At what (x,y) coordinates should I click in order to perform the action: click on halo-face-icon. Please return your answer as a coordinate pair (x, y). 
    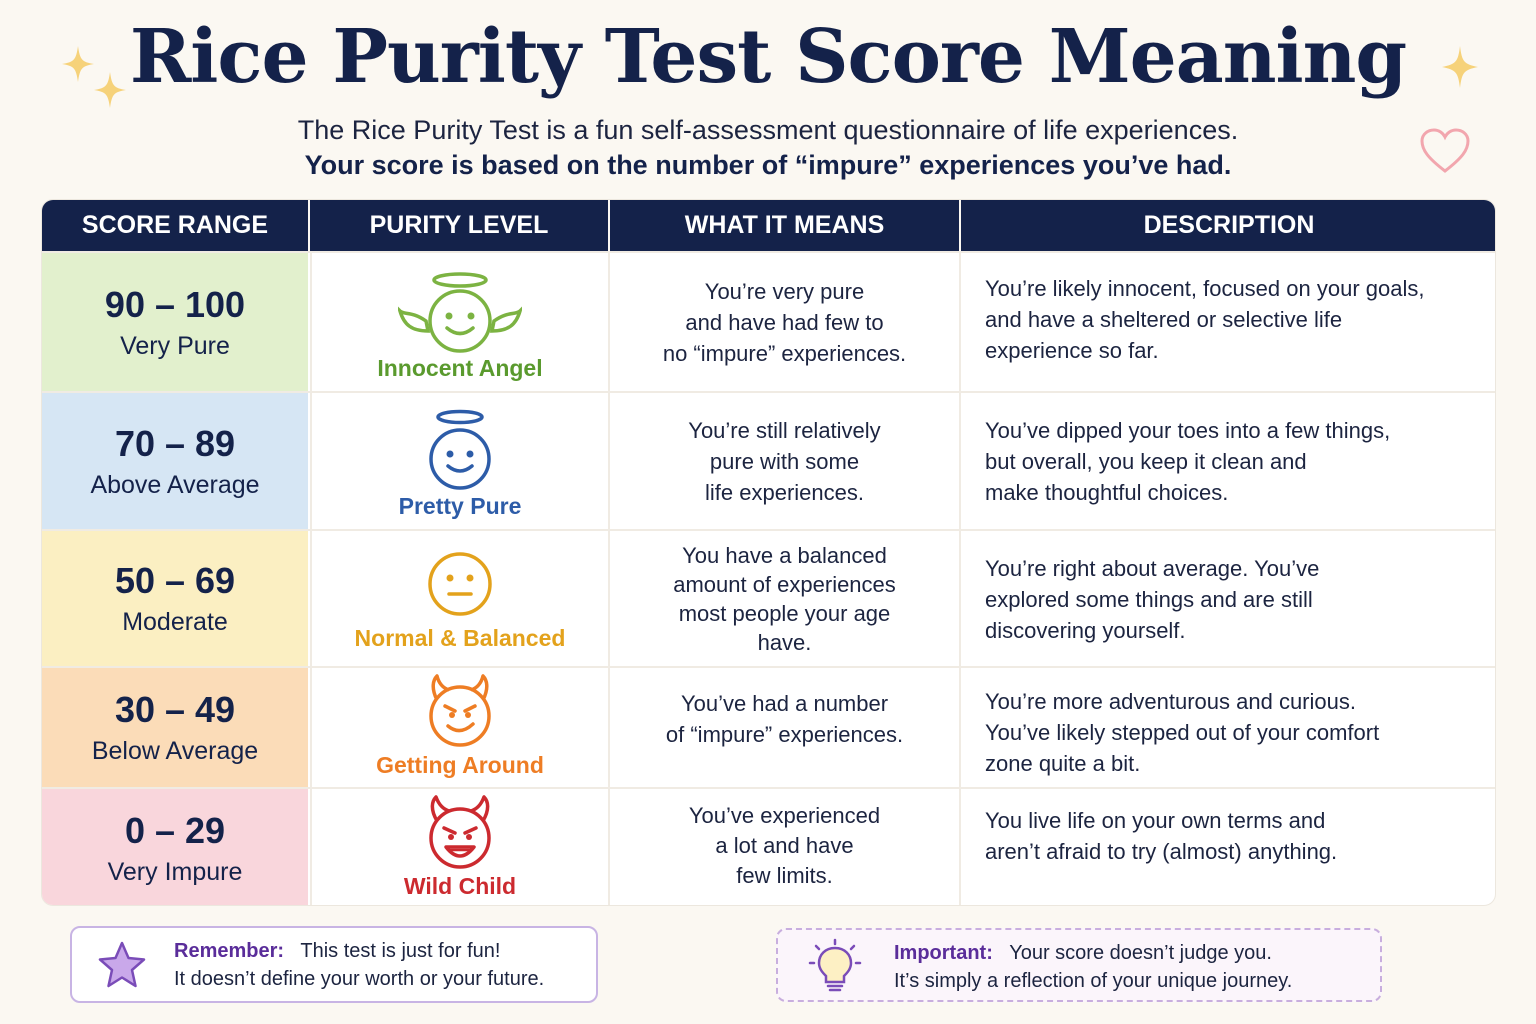
    Looking at the image, I should click on (460, 449).